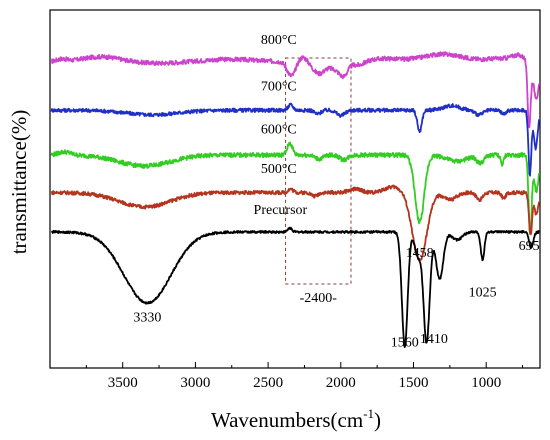 The height and width of the screenshot is (440, 550). Describe the element at coordinates (414, 383) in the screenshot. I see `x-tick-label: 1500` at that location.